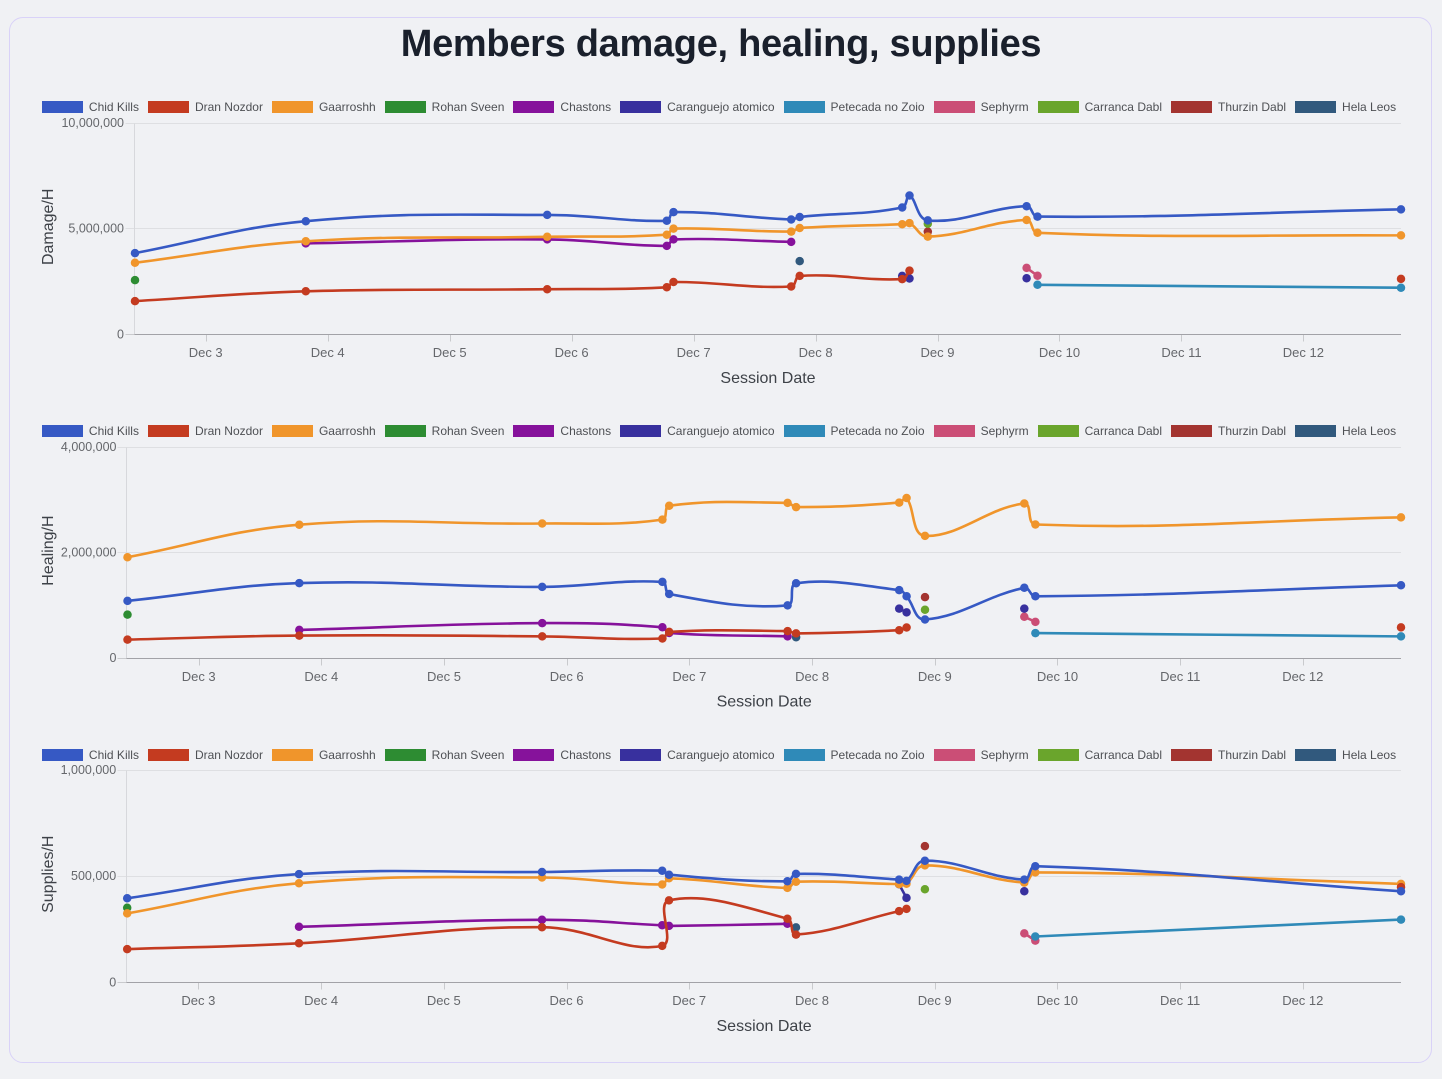  What do you see at coordinates (48, 550) in the screenshot?
I see `svg-text: Healing/H` at bounding box center [48, 550].